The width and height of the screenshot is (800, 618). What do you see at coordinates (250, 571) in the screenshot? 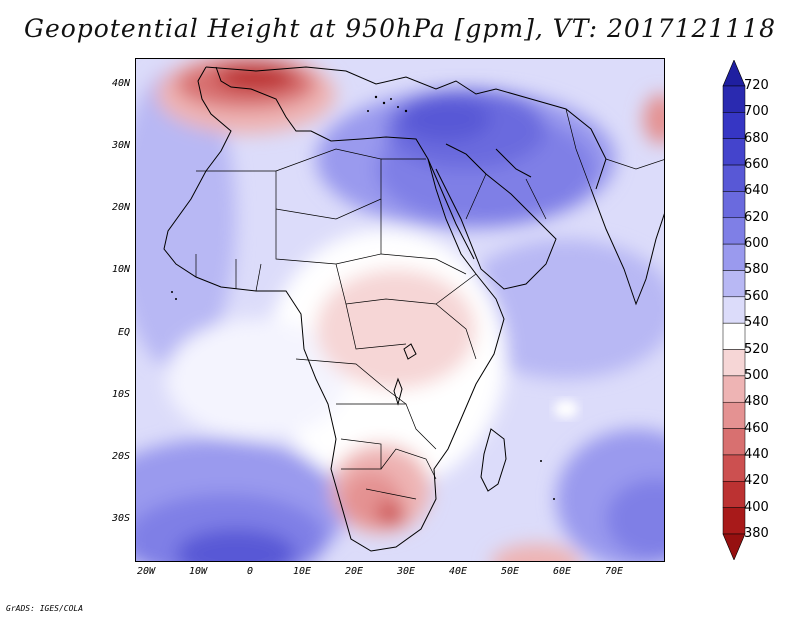
I see `lon-label-0: 0` at bounding box center [250, 571].